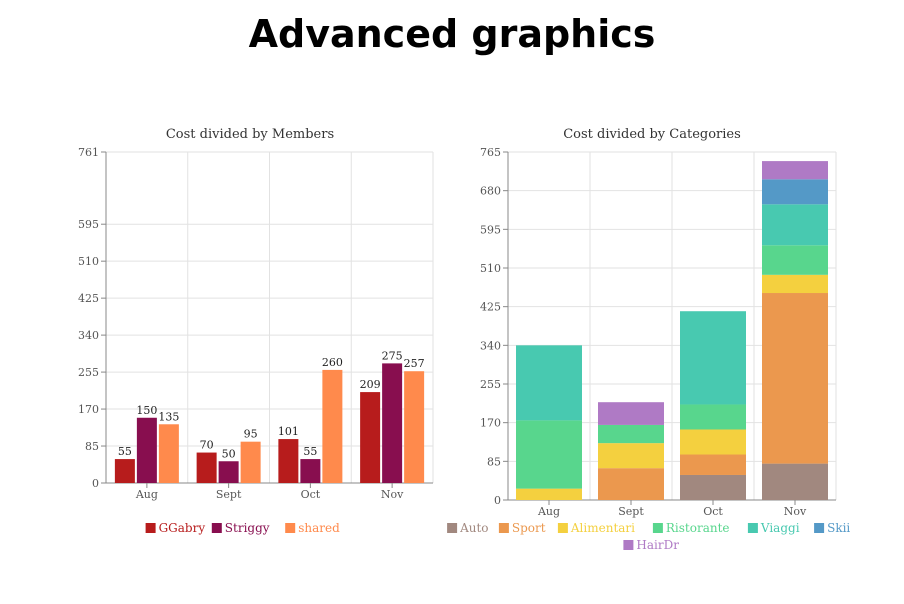  I want to click on categories-ytick-label: 425, so click(490, 307).